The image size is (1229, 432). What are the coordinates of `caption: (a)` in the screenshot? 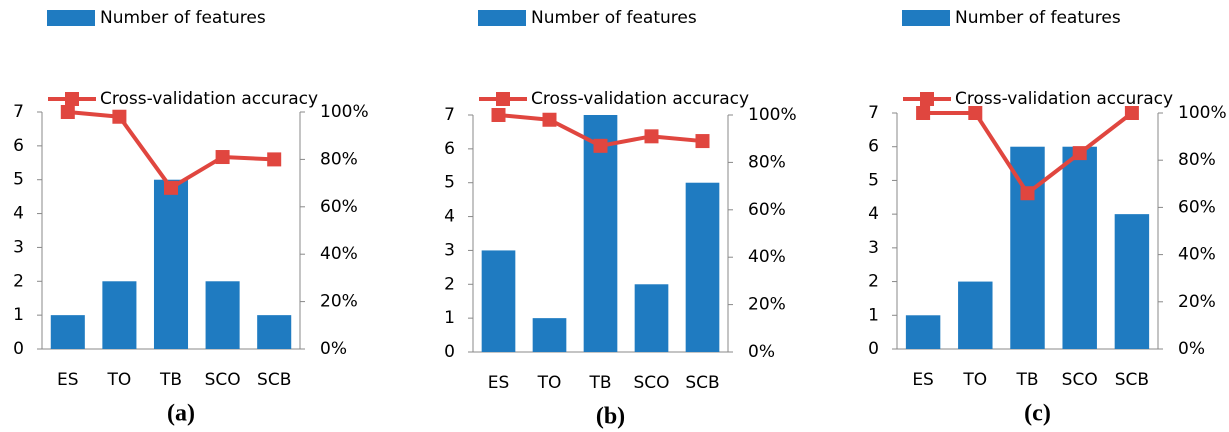 It's located at (181, 414).